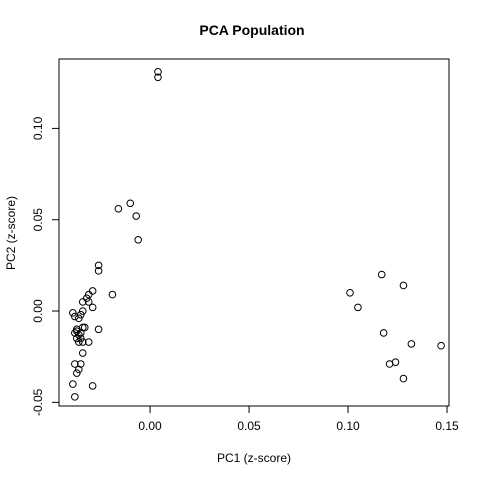  I want to click on y-tick-label: 0.05, so click(38, 220).